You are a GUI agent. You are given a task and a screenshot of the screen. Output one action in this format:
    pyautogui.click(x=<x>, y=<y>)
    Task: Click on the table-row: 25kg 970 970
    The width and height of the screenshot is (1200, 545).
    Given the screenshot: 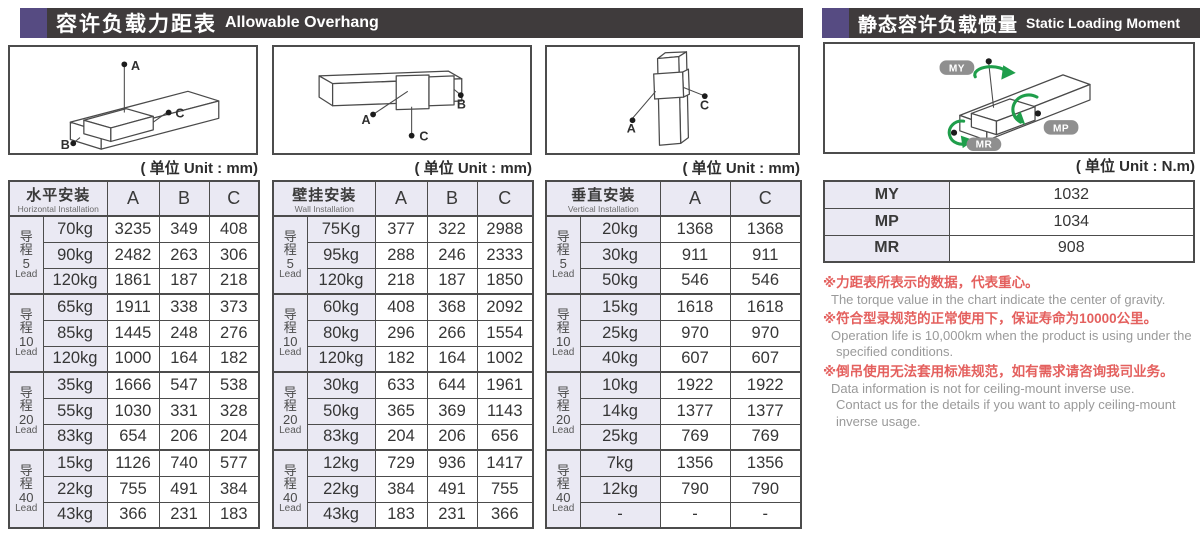 What is the action you would take?
    pyautogui.click(x=674, y=333)
    